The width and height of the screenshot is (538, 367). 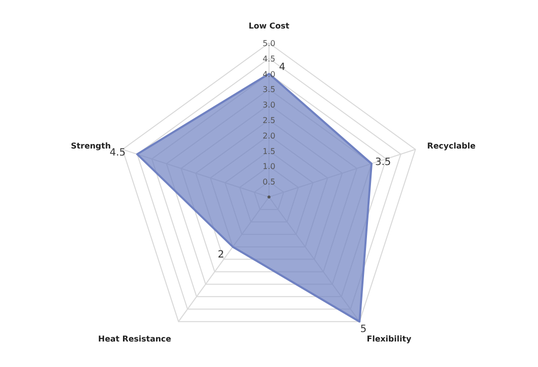 I want to click on y-tick-label: 4.5, so click(x=269, y=59).